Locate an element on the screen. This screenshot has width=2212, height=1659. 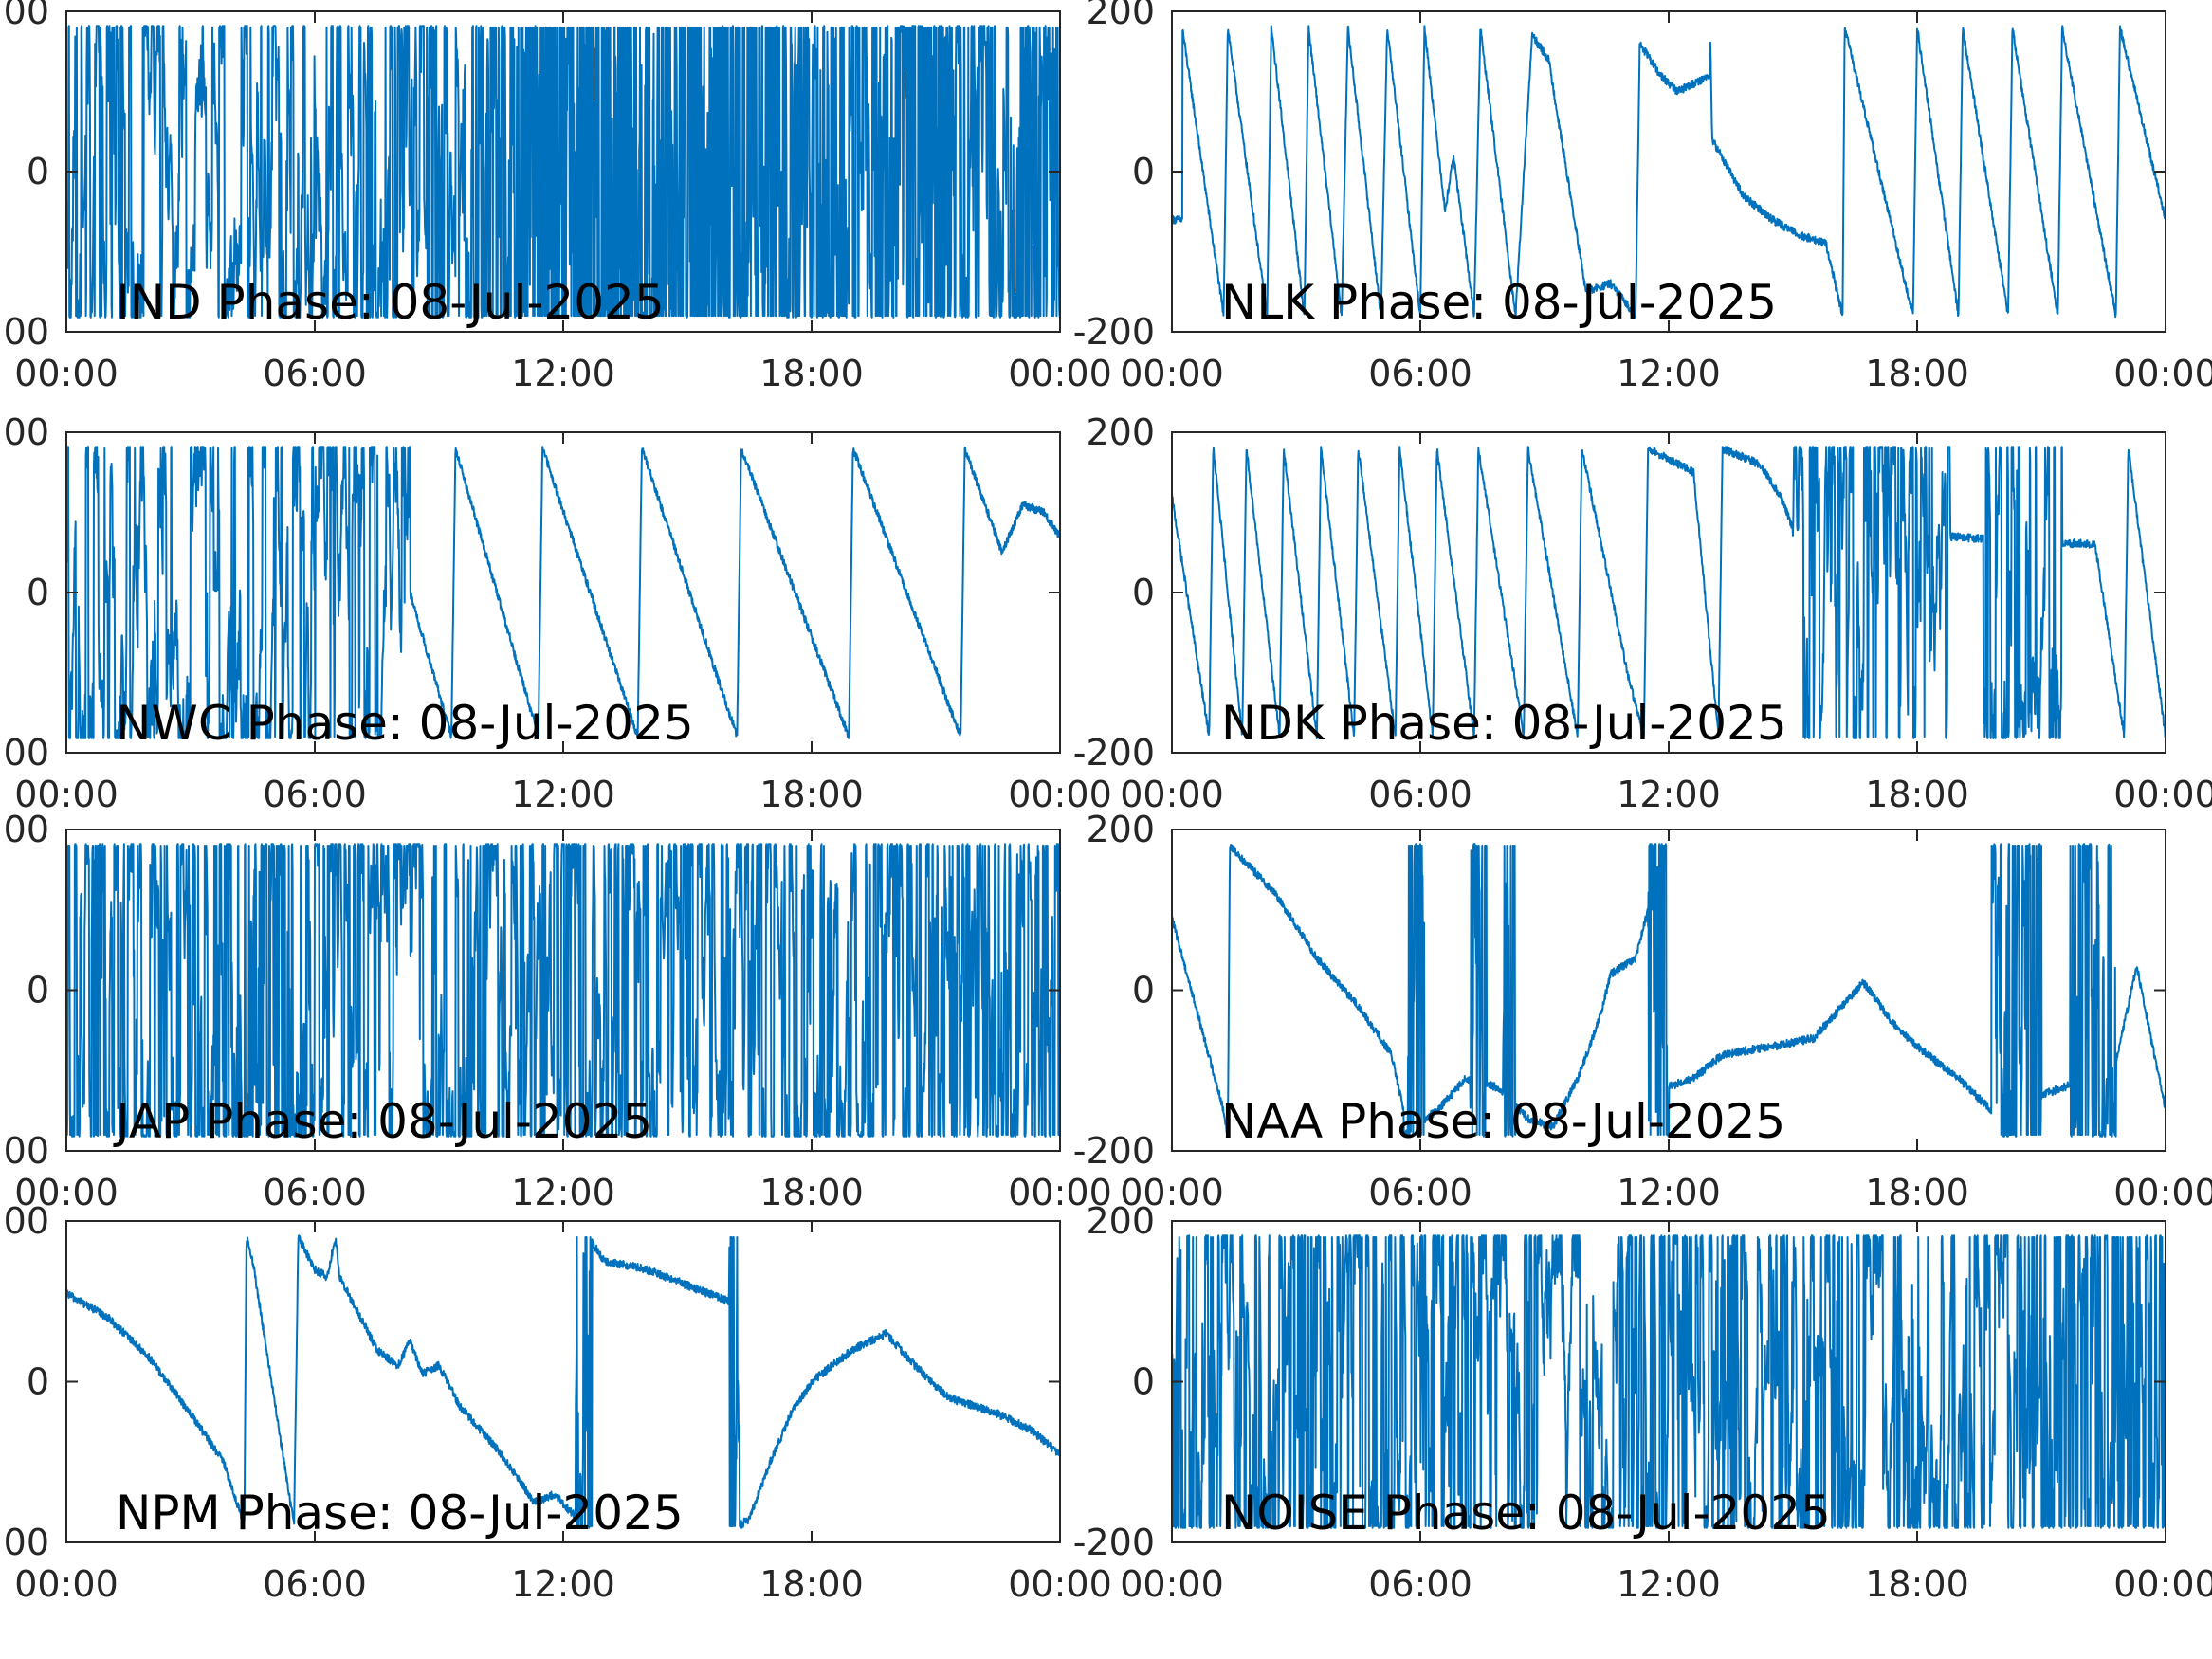
panel-title: NDK Phase: 08-Jul-2025 is located at coordinates (1504, 723).